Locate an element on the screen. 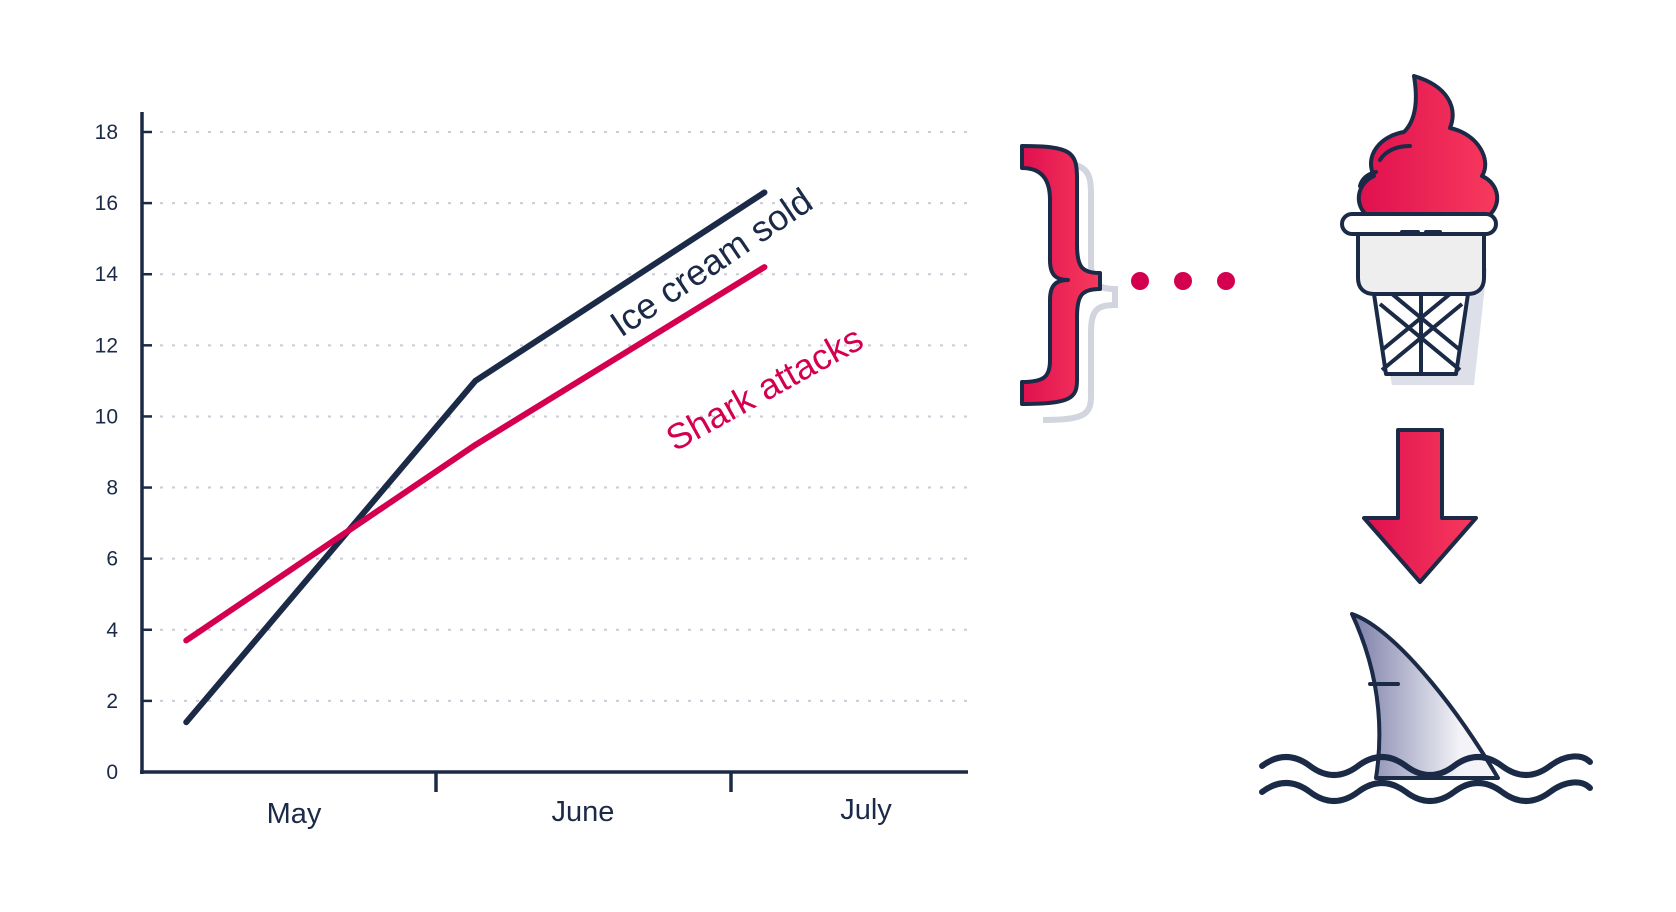  y-tick-label-4: 4 is located at coordinates (112, 630).